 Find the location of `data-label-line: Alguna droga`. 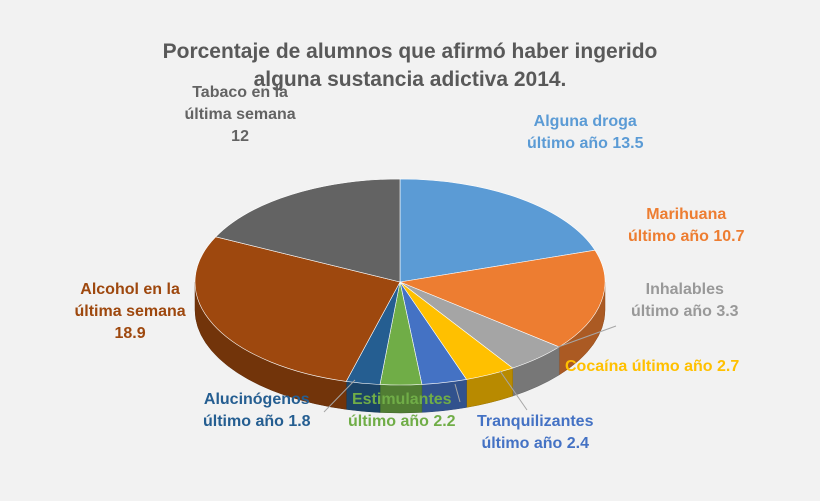

data-label-line: Alguna droga is located at coordinates (585, 121).